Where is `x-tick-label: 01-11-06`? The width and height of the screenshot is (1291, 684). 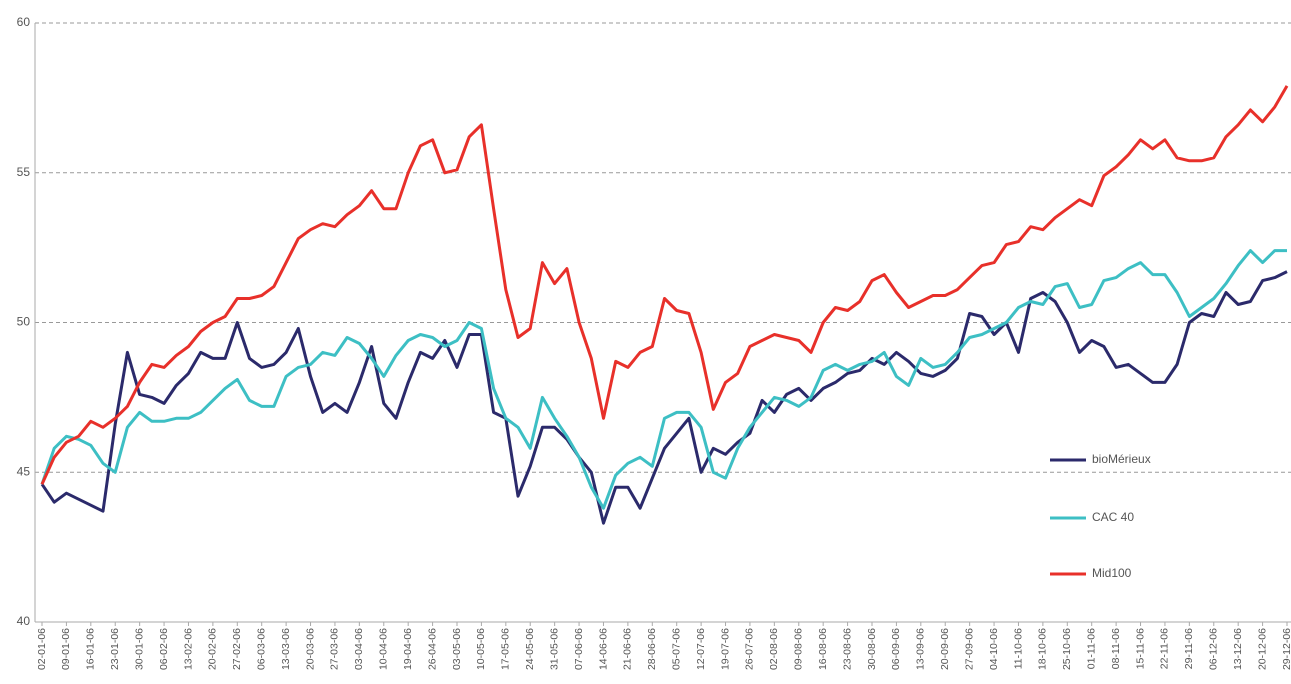 x-tick-label: 01-11-06 is located at coordinates (1091, 648).